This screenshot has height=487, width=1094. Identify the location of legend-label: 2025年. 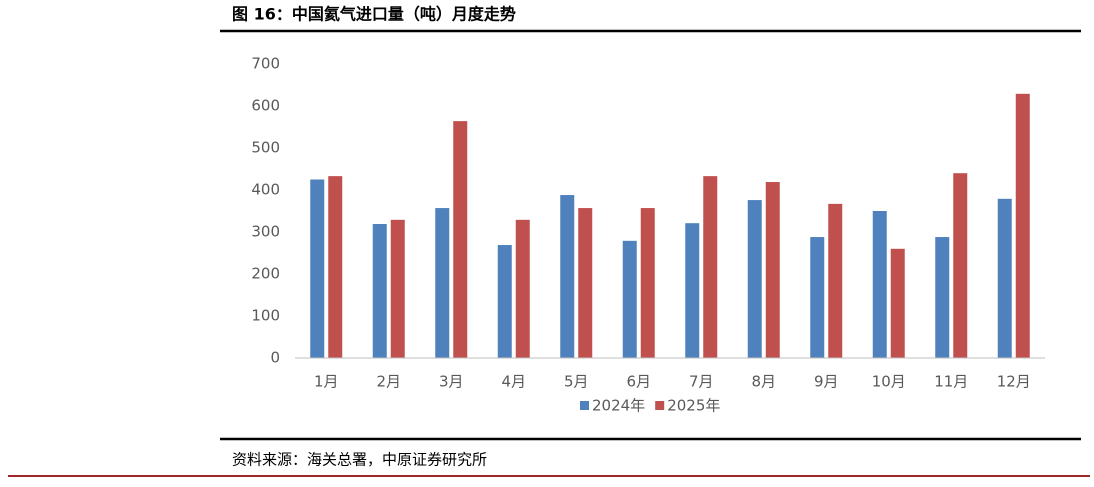
(693, 406).